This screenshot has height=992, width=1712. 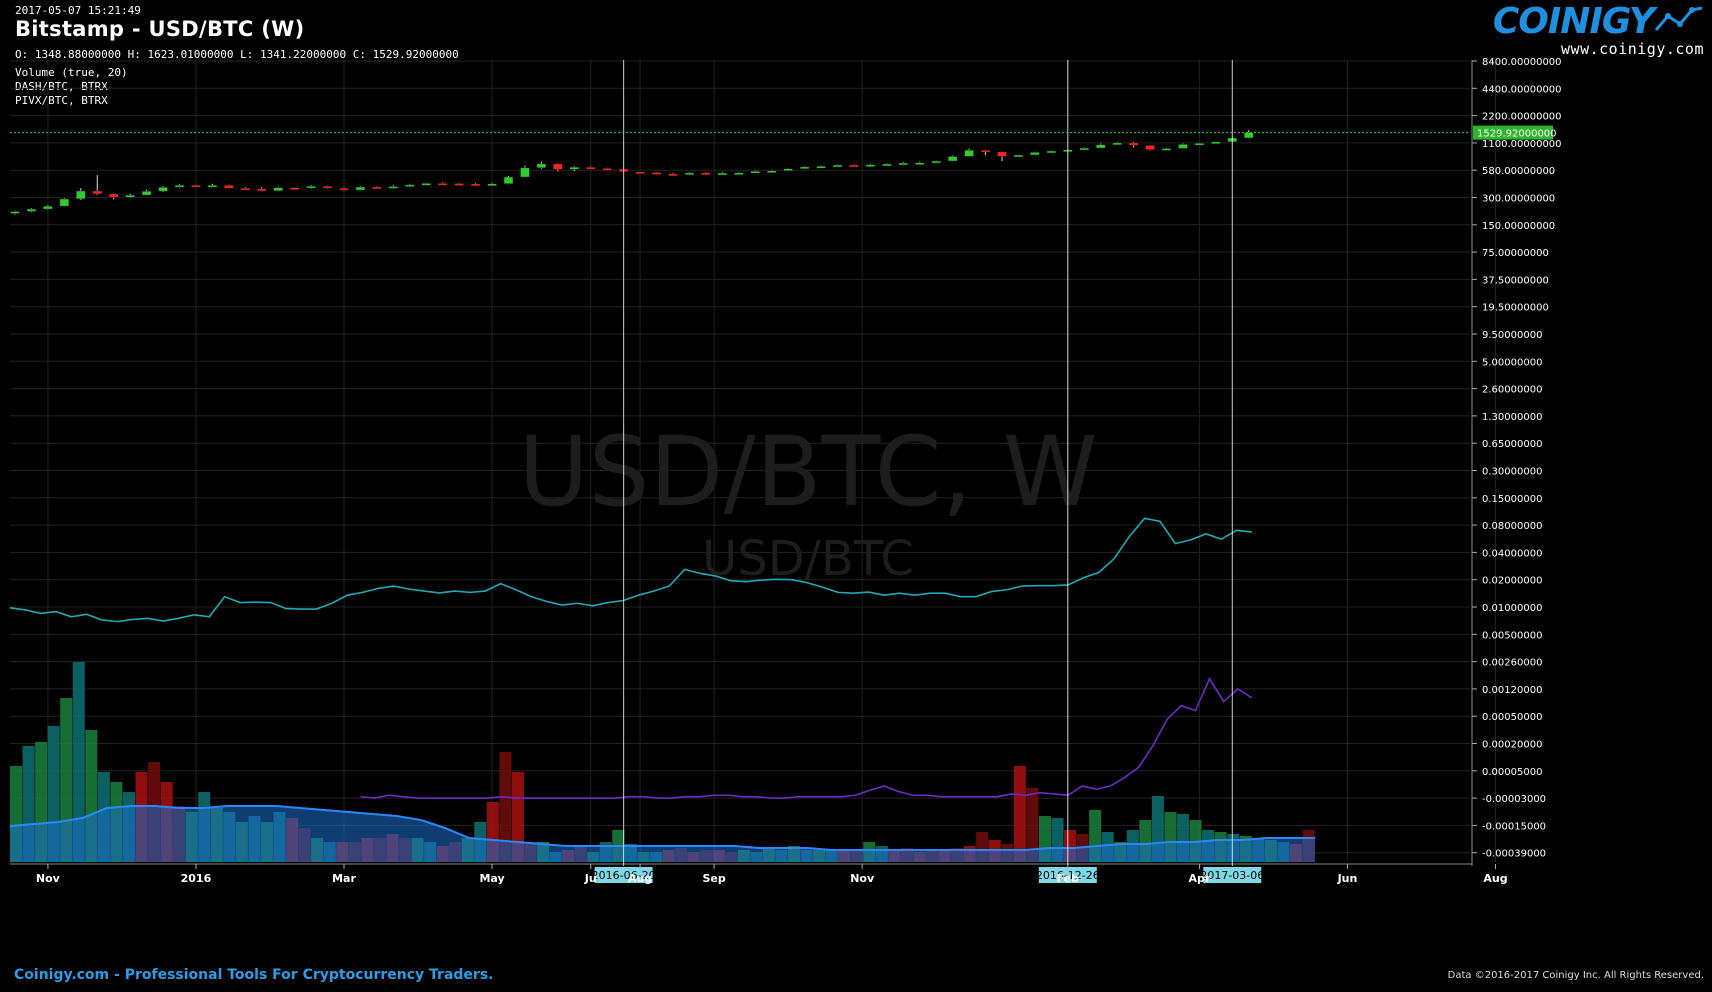 I want to click on y-tick-label: 0.00260000, so click(x=1512, y=663).